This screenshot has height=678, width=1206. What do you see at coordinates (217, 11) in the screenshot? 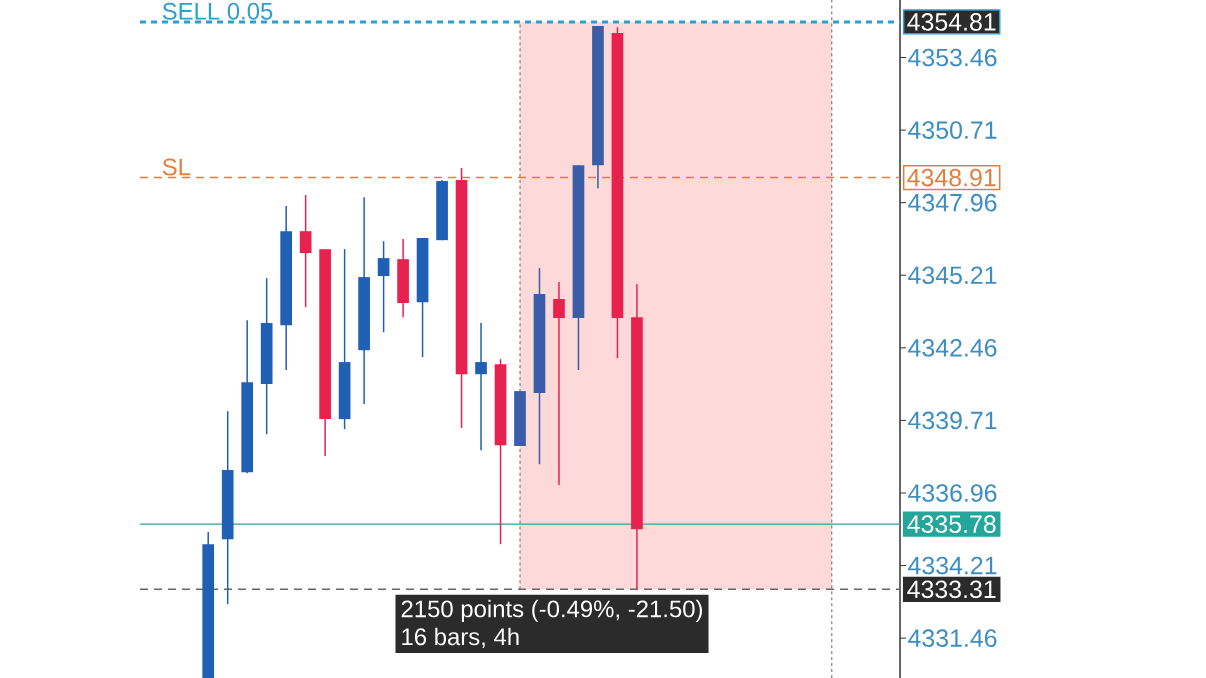
I see `ref-line-label: SELL 0.05` at bounding box center [217, 11].